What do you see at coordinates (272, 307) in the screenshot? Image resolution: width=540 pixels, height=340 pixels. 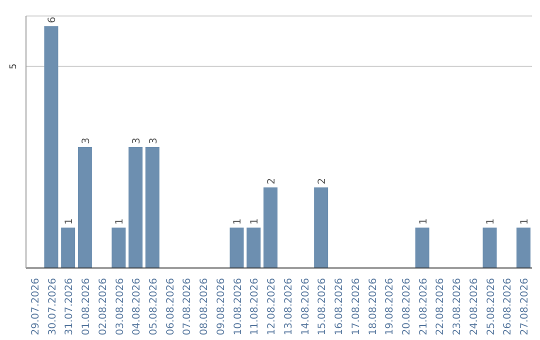 I see `x-tick-label: 12.08.2026` at bounding box center [272, 307].